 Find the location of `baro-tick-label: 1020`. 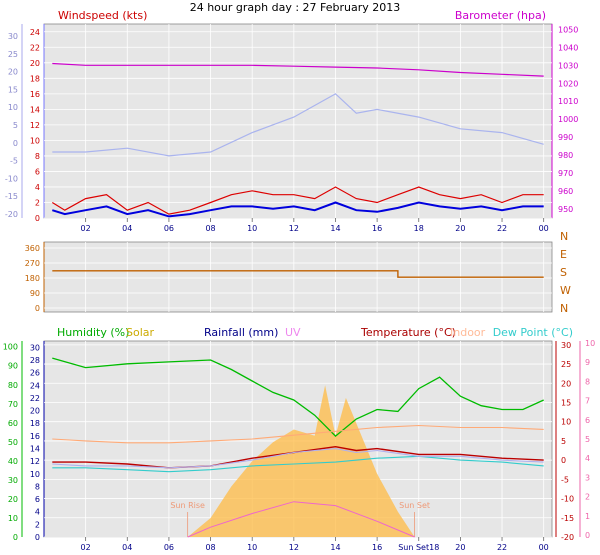

baro-tick-label: 1020 is located at coordinates (568, 83).